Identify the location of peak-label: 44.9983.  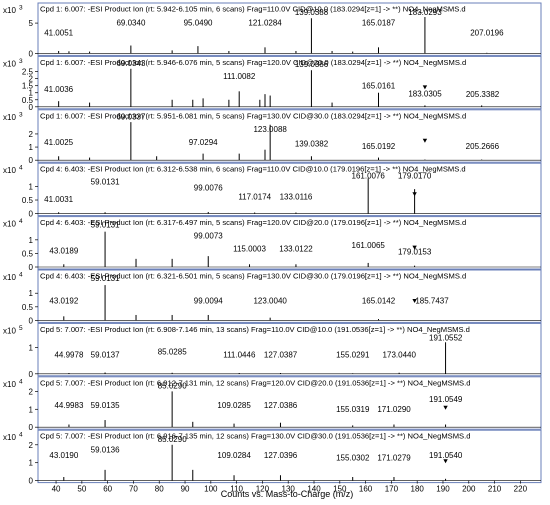
(68, 405).